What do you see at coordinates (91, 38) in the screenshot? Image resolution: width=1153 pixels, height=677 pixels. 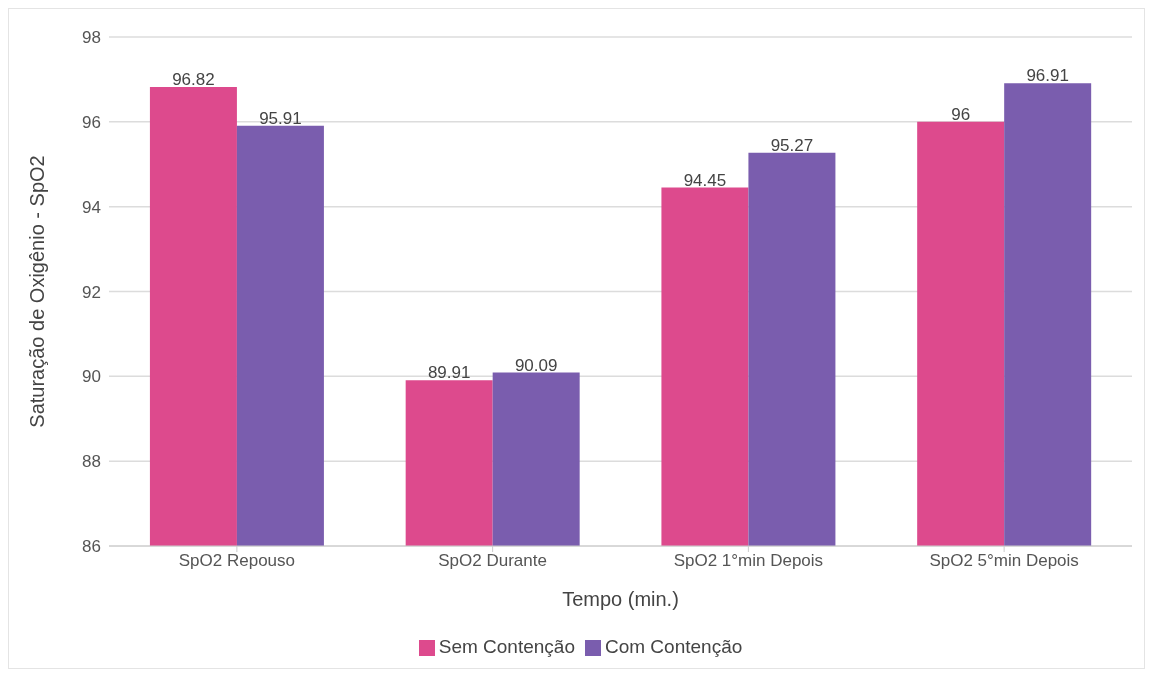 I see `y-tick-label: 98` at bounding box center [91, 38].